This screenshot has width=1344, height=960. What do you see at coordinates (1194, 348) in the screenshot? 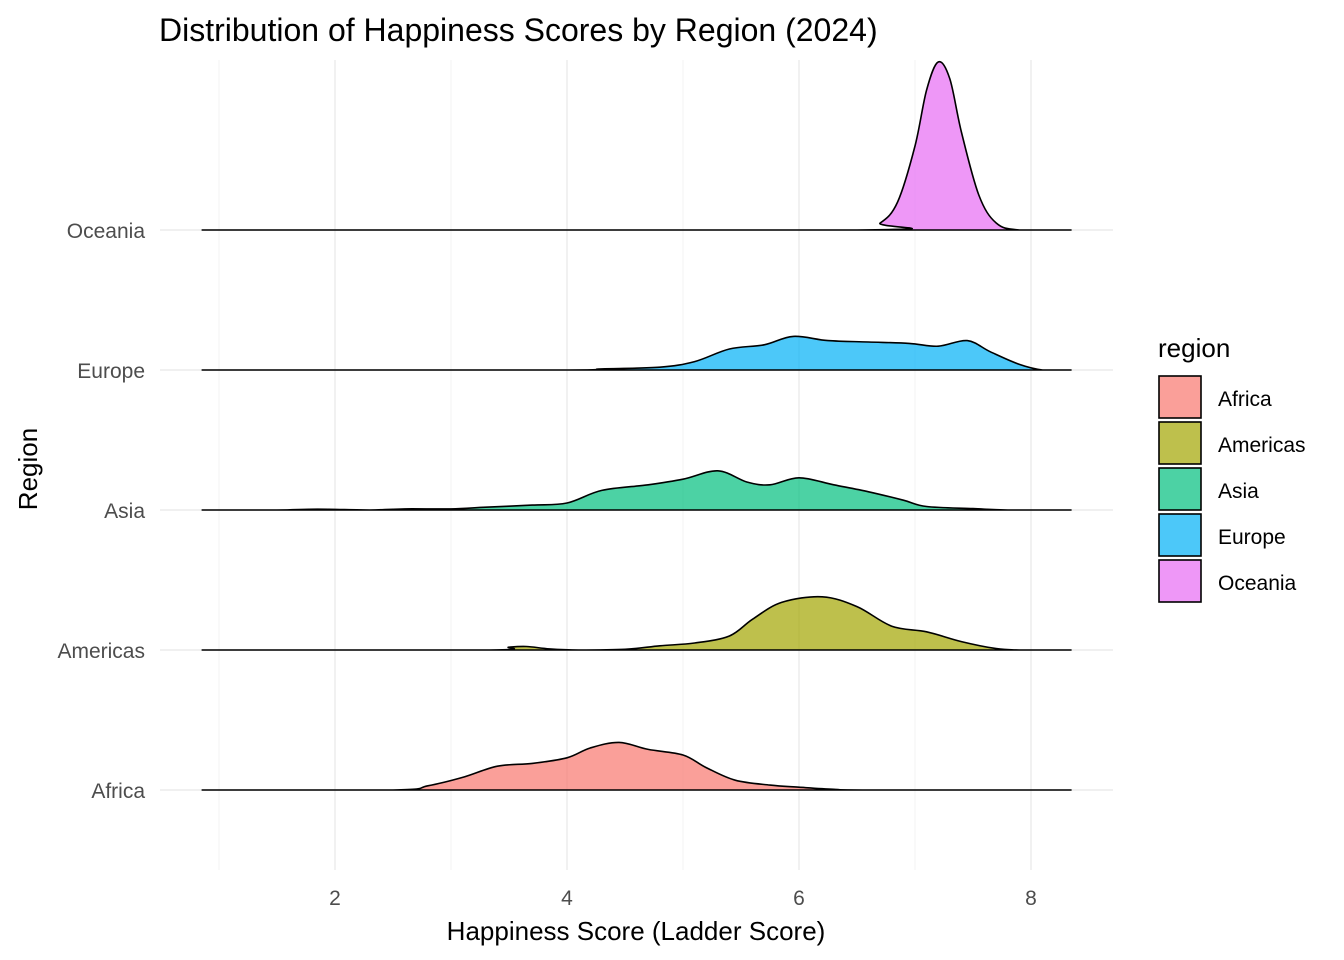
I see `legend-title: region` at bounding box center [1194, 348].